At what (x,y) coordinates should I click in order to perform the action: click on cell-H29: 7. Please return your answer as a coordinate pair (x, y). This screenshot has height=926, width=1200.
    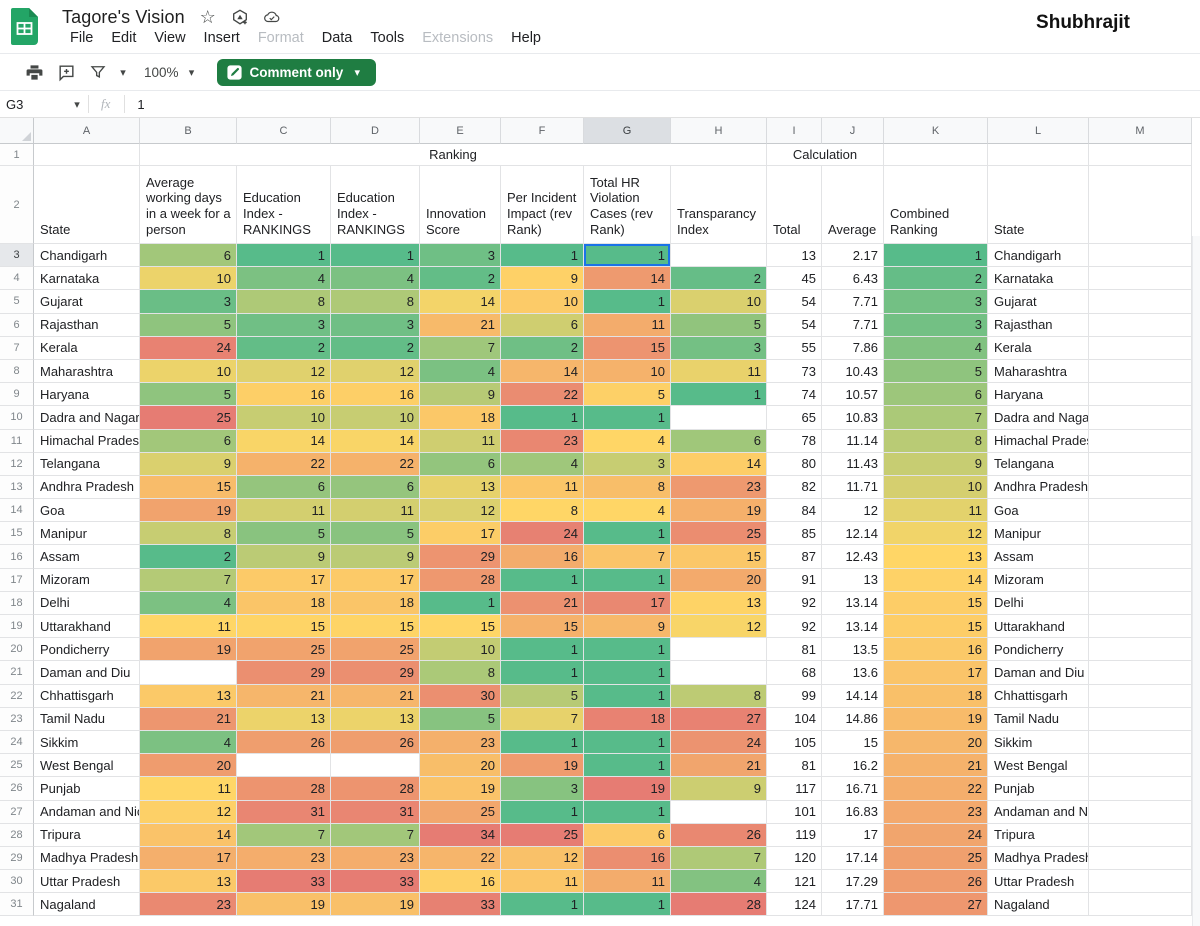
    Looking at the image, I should click on (719, 858).